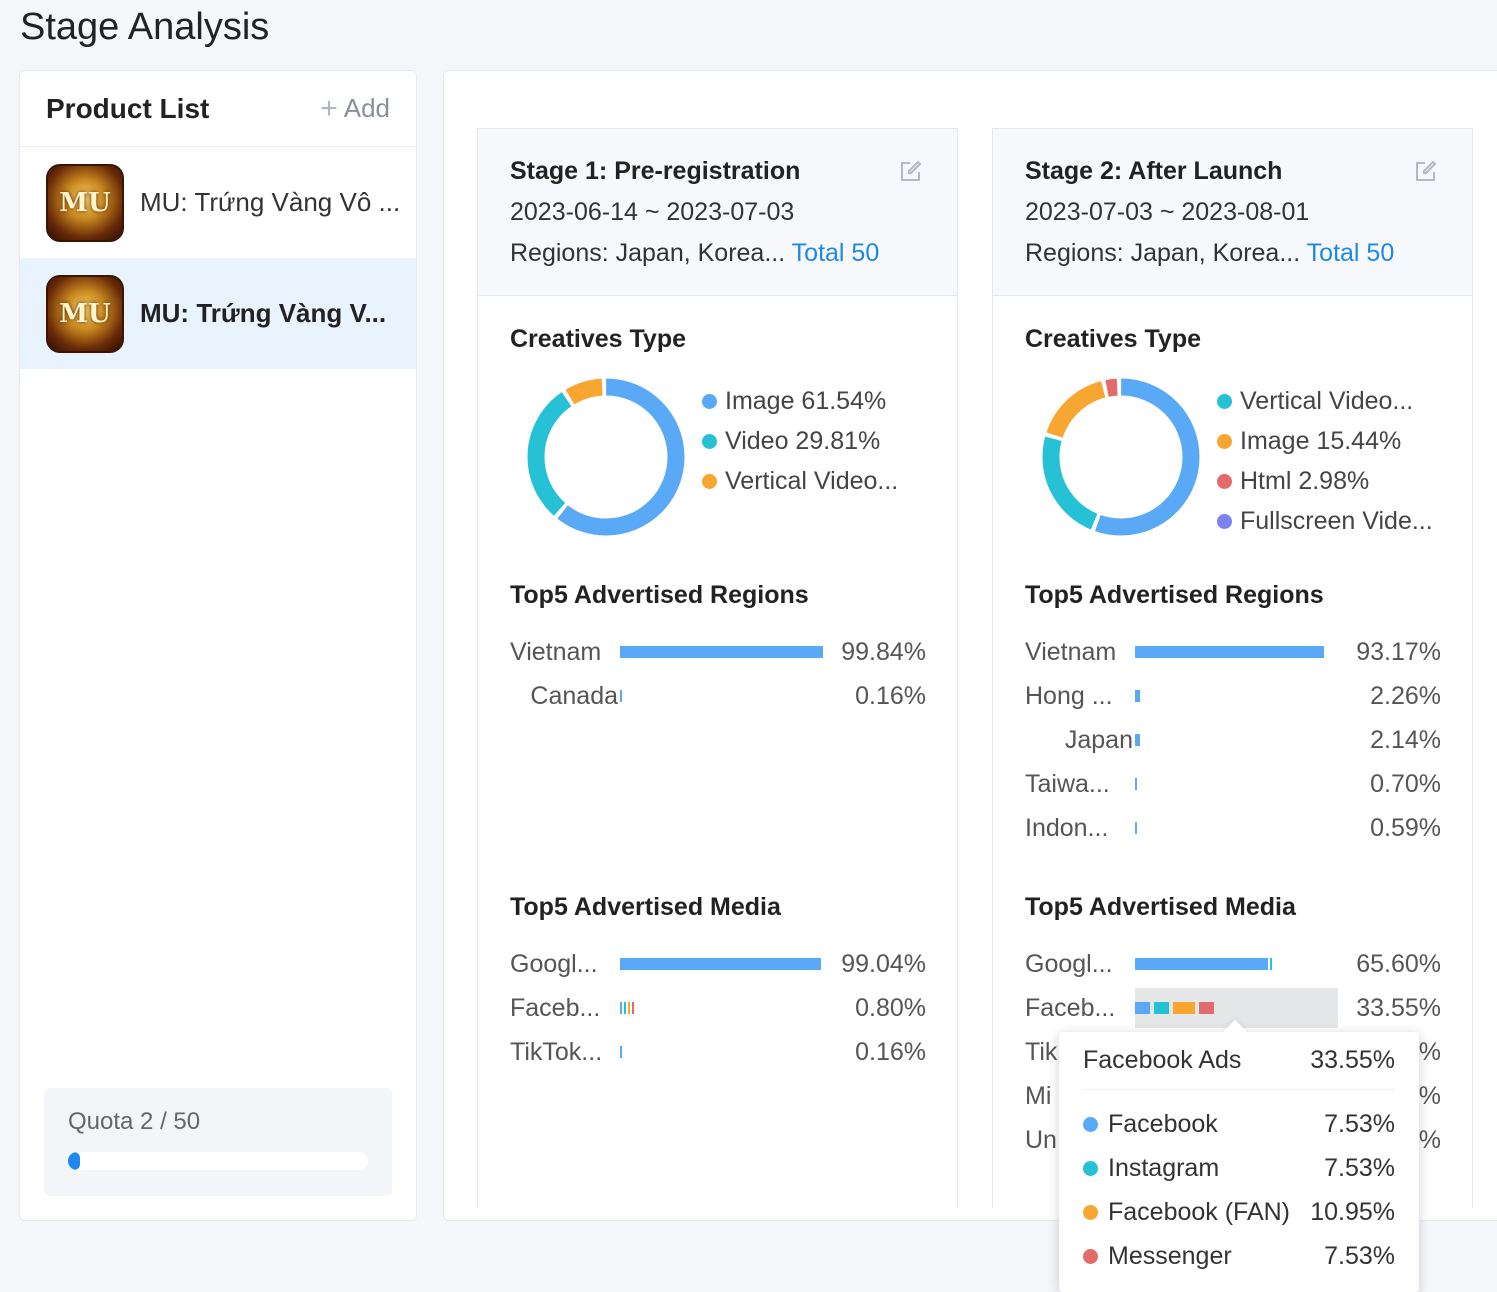  Describe the element at coordinates (1233, 1140) in the screenshot. I see `media-bar-row: Un%` at that location.